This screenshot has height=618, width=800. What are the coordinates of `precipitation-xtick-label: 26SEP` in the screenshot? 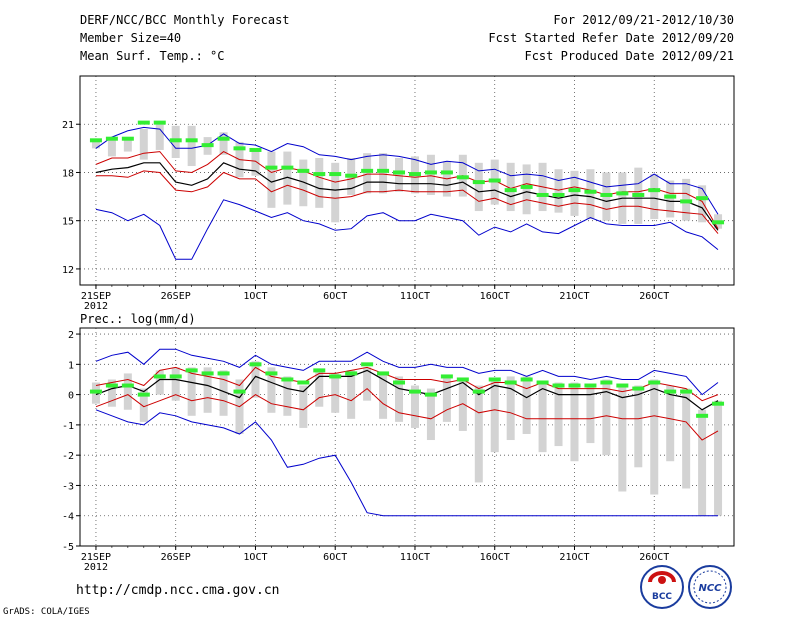 It's located at (176, 557).